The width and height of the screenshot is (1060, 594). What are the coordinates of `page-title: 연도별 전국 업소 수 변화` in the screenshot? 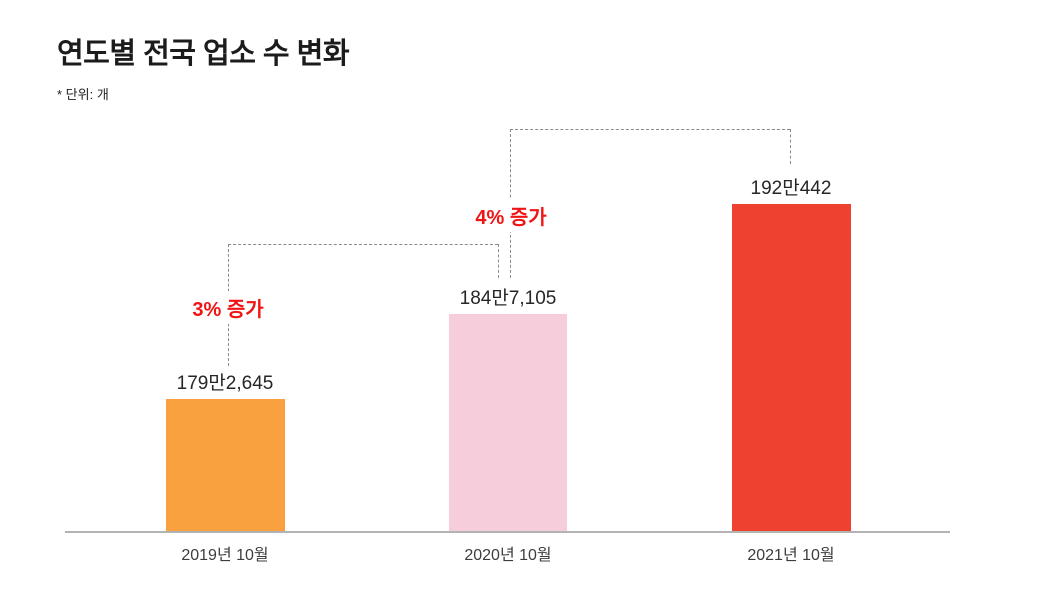 It's located at (203, 54).